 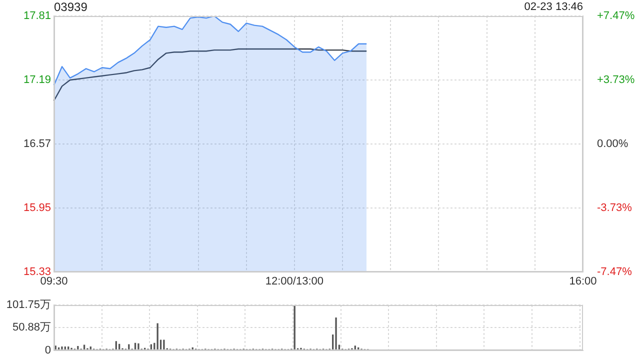 I want to click on chart-title: 03939, so click(x=71, y=7).